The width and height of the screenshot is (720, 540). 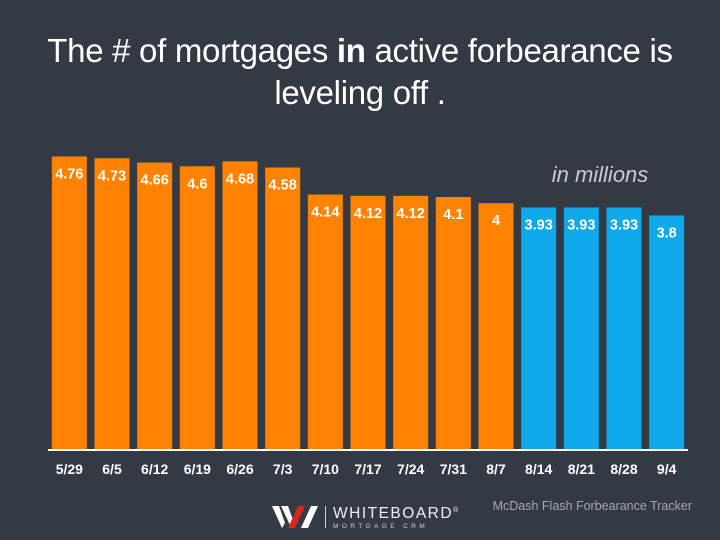 I want to click on bar-6/12, so click(x=155, y=305).